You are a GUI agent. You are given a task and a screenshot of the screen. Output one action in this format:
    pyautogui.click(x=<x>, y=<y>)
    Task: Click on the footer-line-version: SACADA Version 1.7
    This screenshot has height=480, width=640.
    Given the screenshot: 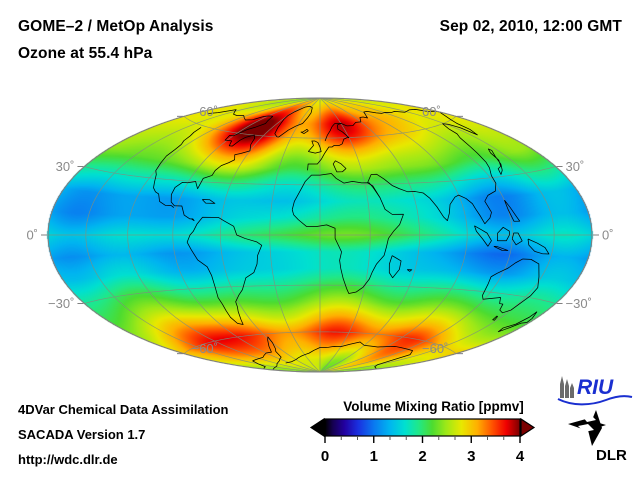 What is the action you would take?
    pyautogui.click(x=82, y=434)
    